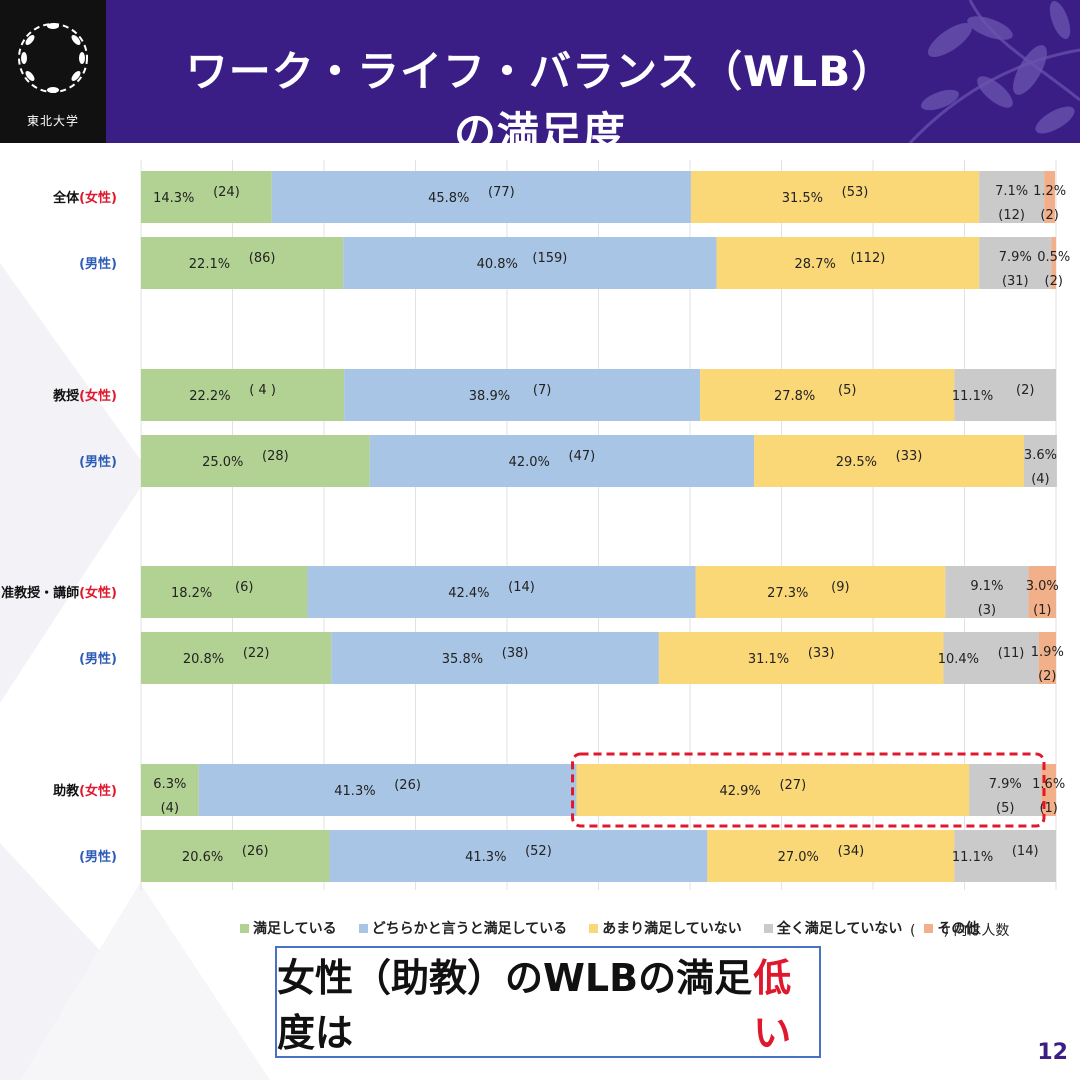 This screenshot has height=1080, width=1080. What do you see at coordinates (354, 791) in the screenshot?
I see `data-label: 41.3%` at bounding box center [354, 791].